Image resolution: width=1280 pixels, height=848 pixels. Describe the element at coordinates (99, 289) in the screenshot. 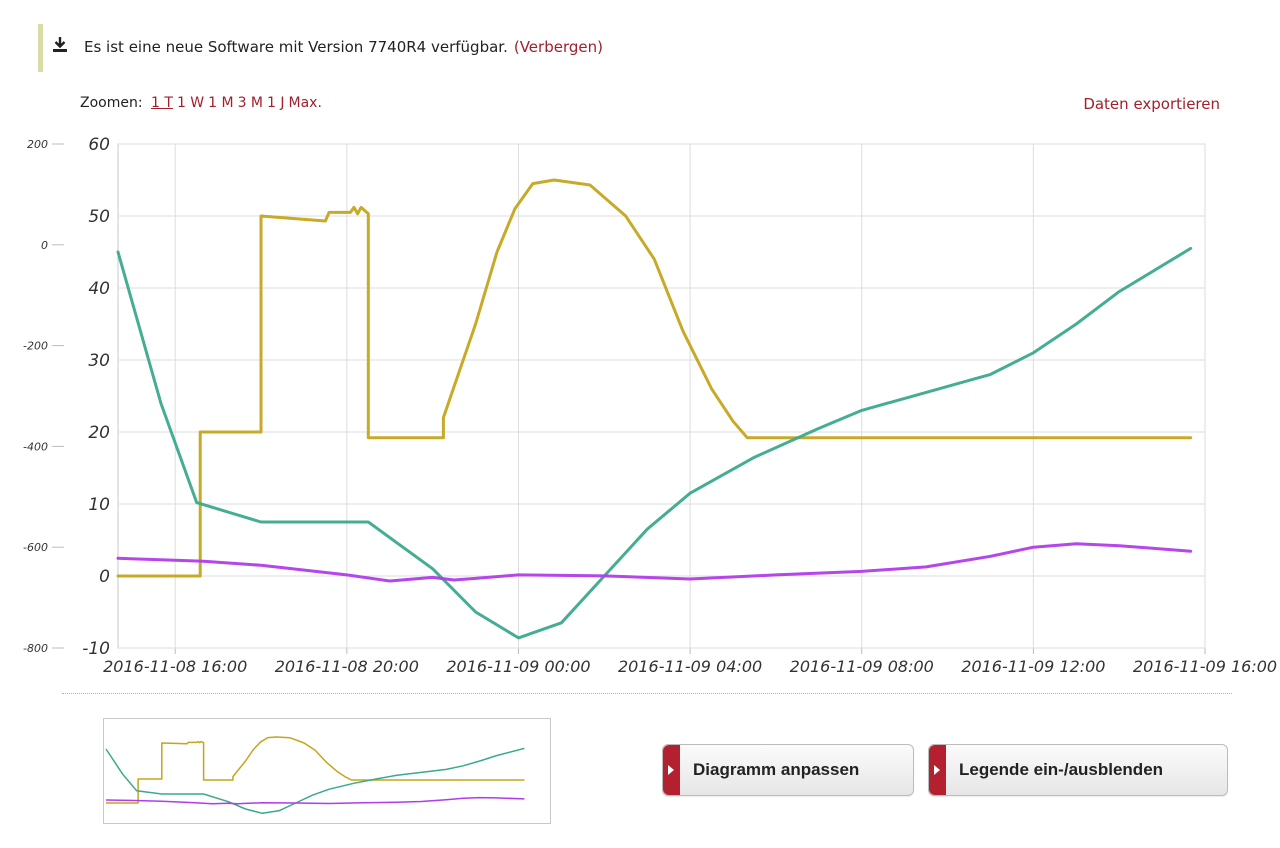

I see `y-tick-label: 40` at that location.